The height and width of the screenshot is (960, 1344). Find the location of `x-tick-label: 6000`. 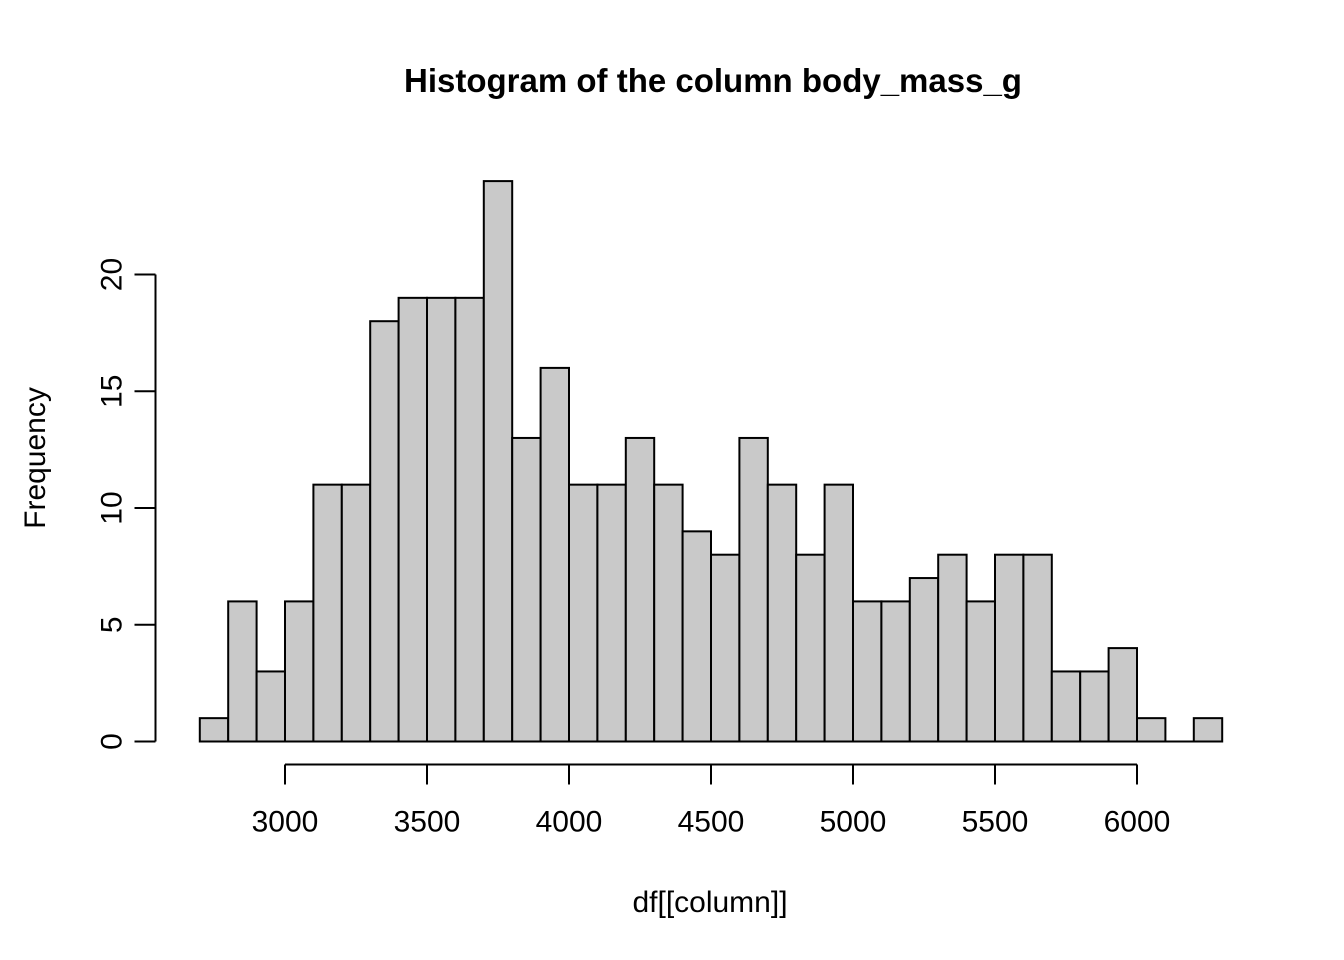

x-tick-label: 6000 is located at coordinates (1137, 822).